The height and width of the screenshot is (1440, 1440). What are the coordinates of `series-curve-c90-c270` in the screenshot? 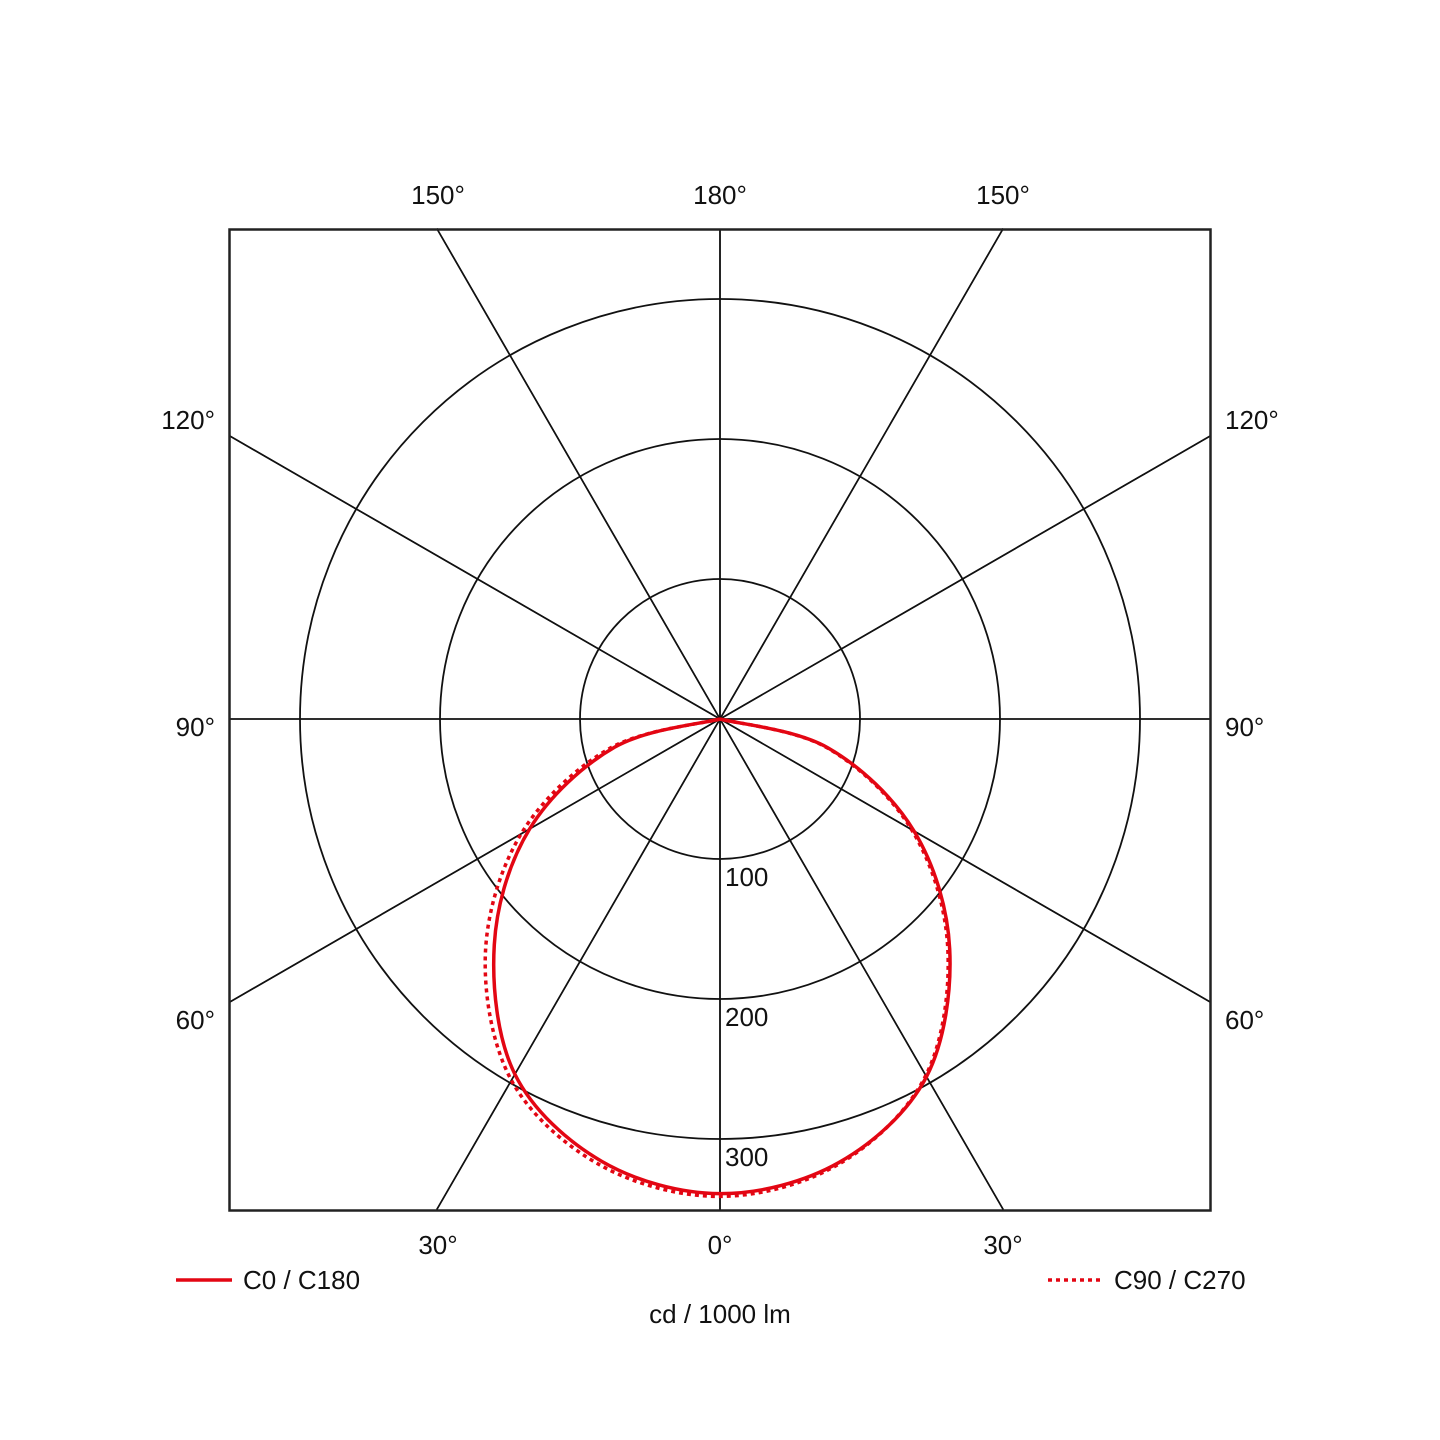 It's located at (716, 958).